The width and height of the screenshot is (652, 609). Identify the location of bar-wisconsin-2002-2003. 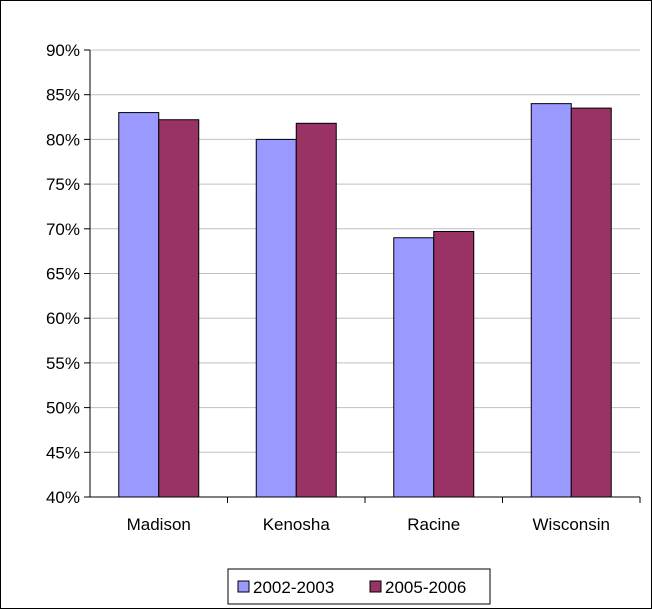
(551, 300).